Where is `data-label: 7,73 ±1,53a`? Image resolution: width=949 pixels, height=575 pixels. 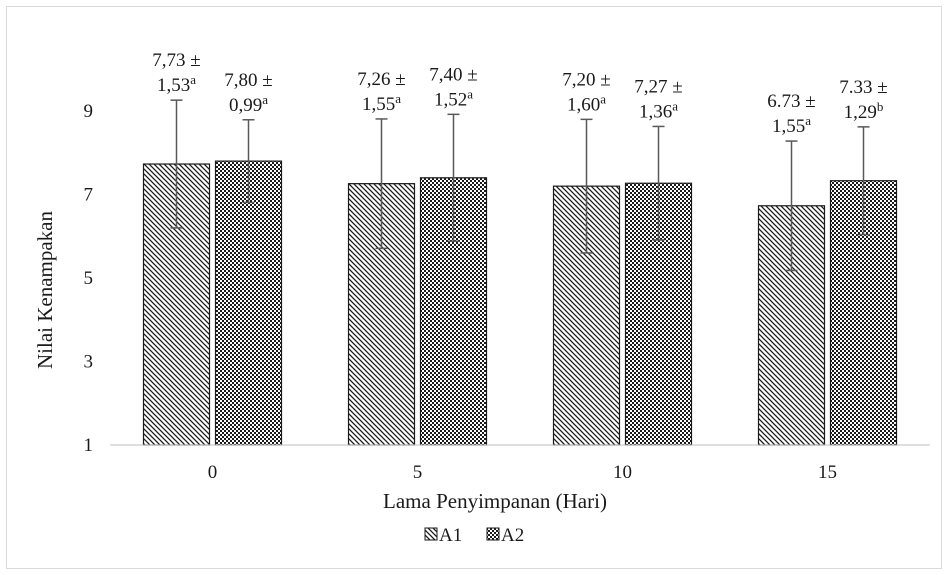 data-label: 7,73 ±1,53a is located at coordinates (176, 73).